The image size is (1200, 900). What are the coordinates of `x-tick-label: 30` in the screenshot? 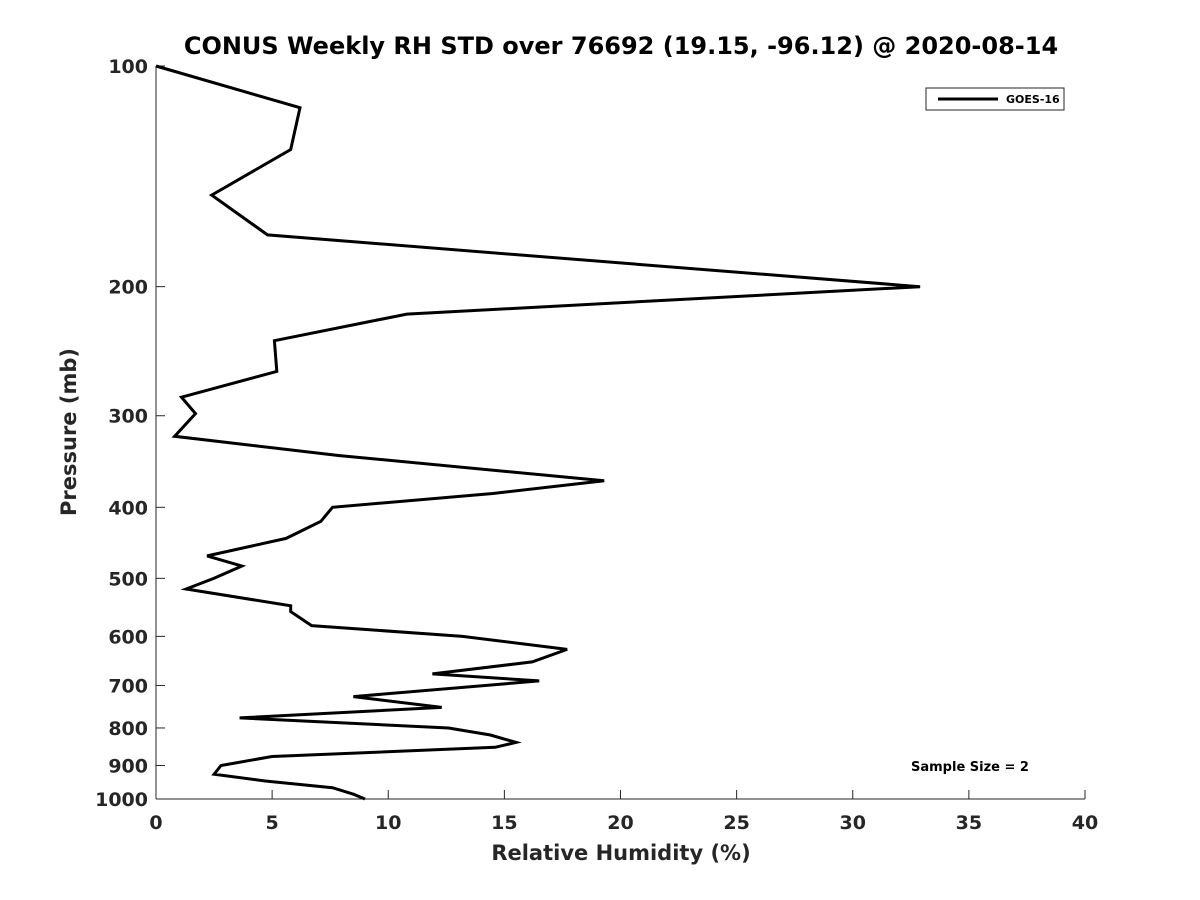 It's located at (853, 823).